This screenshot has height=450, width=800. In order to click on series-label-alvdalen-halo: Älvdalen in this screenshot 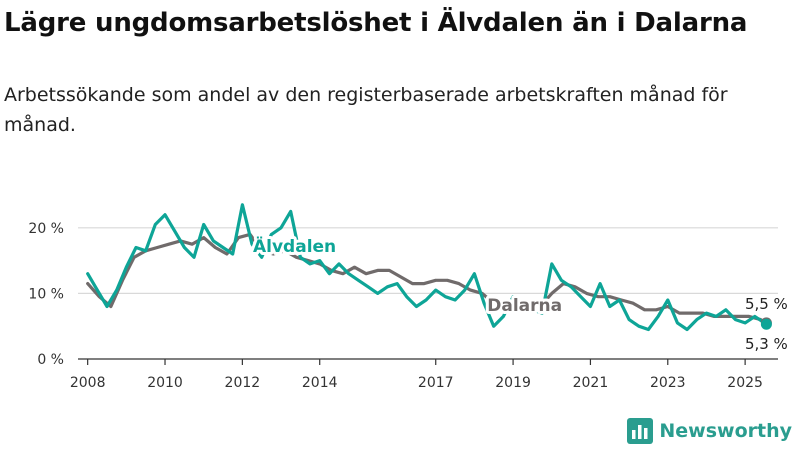, I will do `click(294, 246)`.